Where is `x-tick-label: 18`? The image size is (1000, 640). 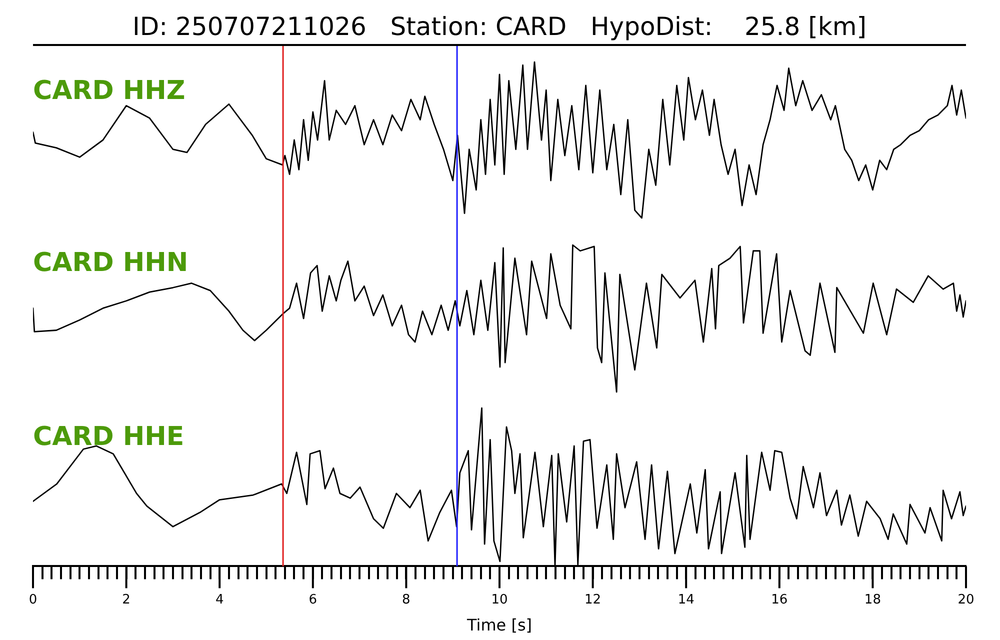
x-tick-label: 18 is located at coordinates (872, 600).